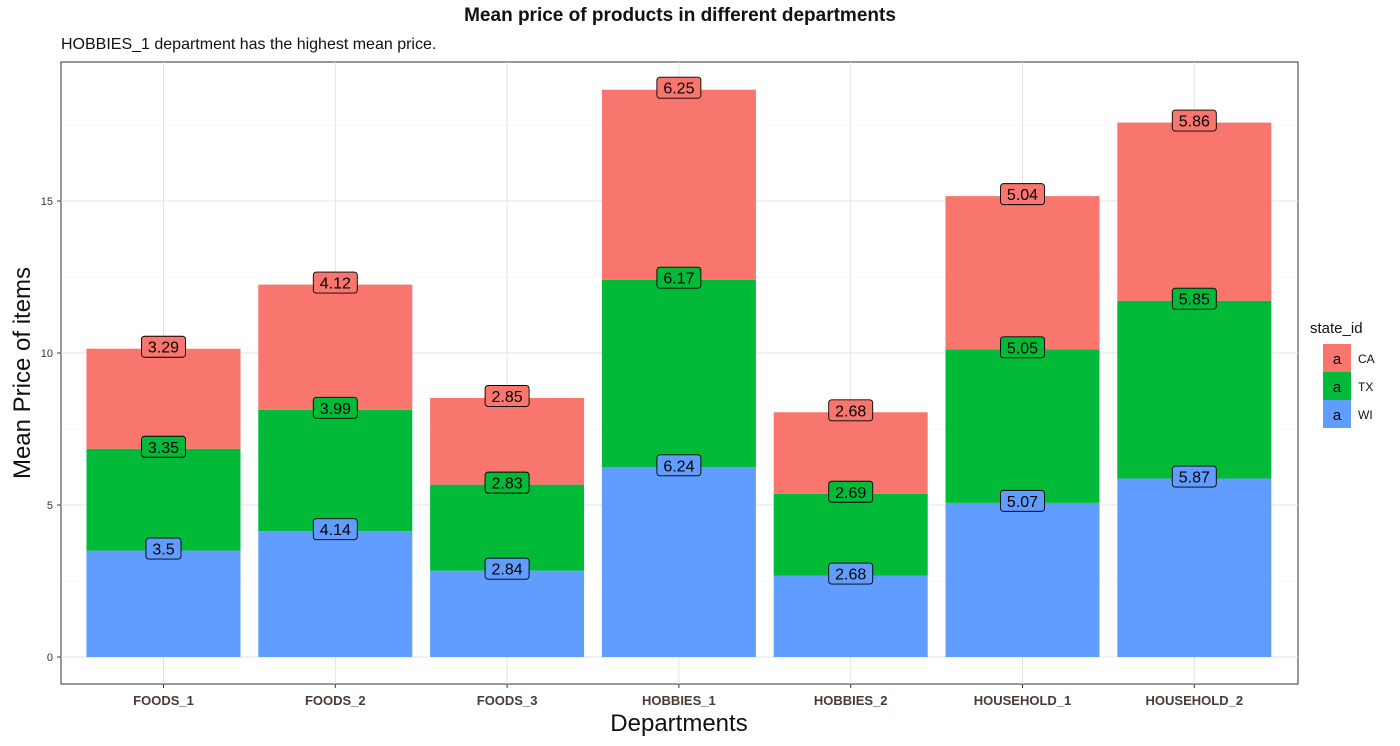  I want to click on data-label-text: 5.07, so click(1022, 502).